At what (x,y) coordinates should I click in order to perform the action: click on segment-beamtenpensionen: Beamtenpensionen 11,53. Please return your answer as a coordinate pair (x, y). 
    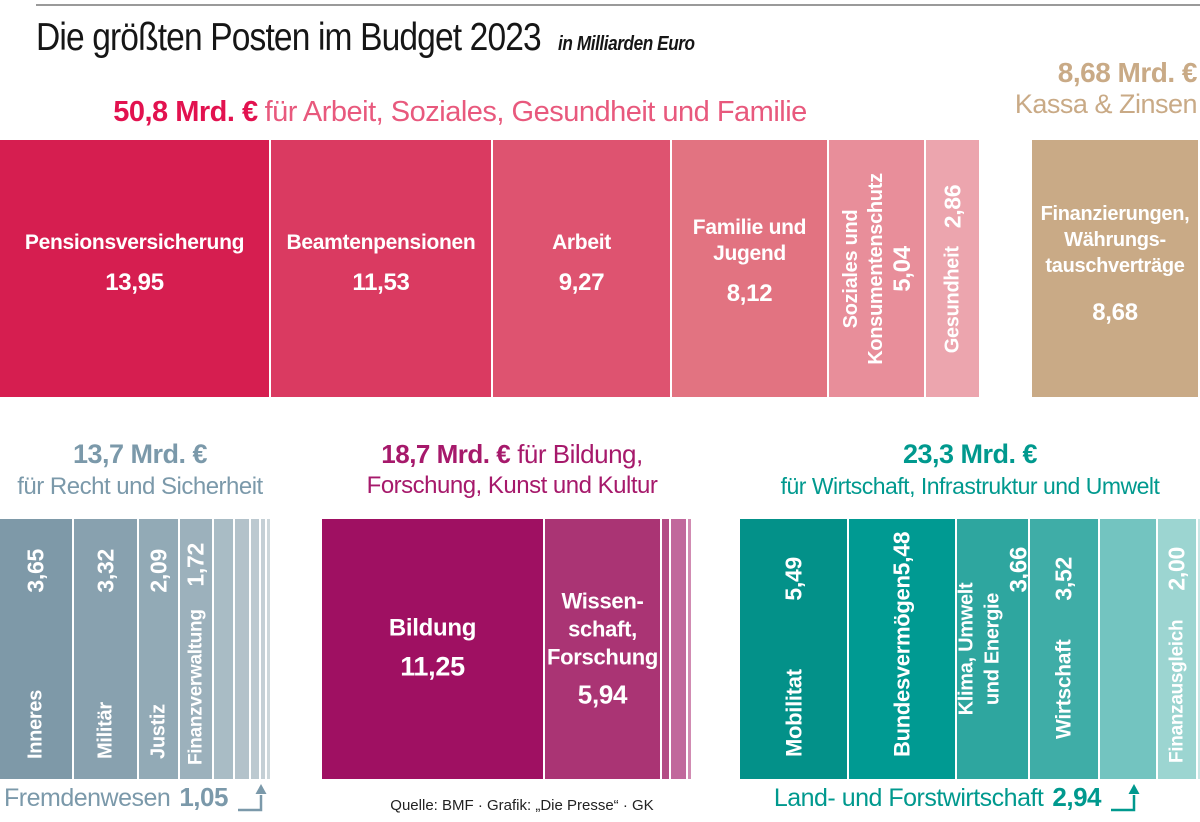
    Looking at the image, I should click on (381, 268).